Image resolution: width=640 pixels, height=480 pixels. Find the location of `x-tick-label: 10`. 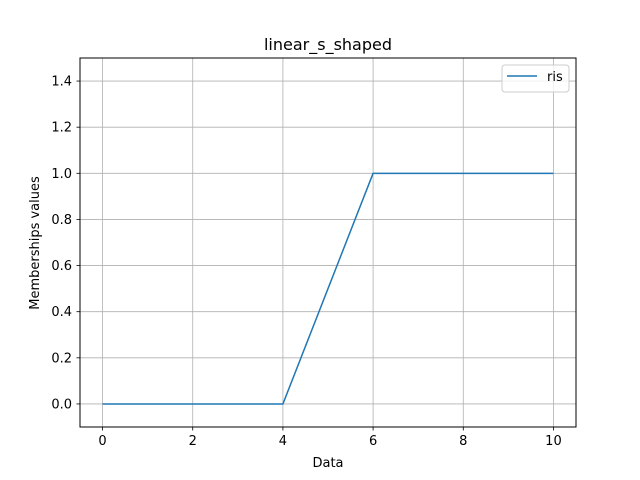

x-tick-label: 10 is located at coordinates (553, 441).